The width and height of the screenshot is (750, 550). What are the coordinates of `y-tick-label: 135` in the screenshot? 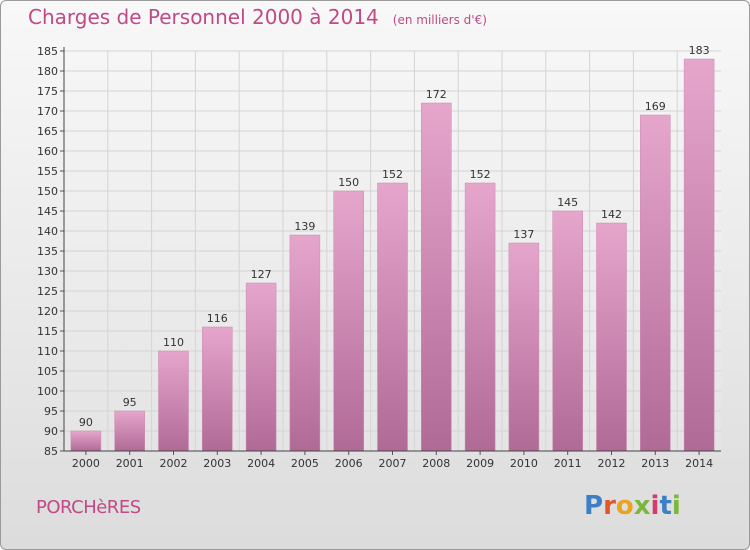 It's located at (47, 251).